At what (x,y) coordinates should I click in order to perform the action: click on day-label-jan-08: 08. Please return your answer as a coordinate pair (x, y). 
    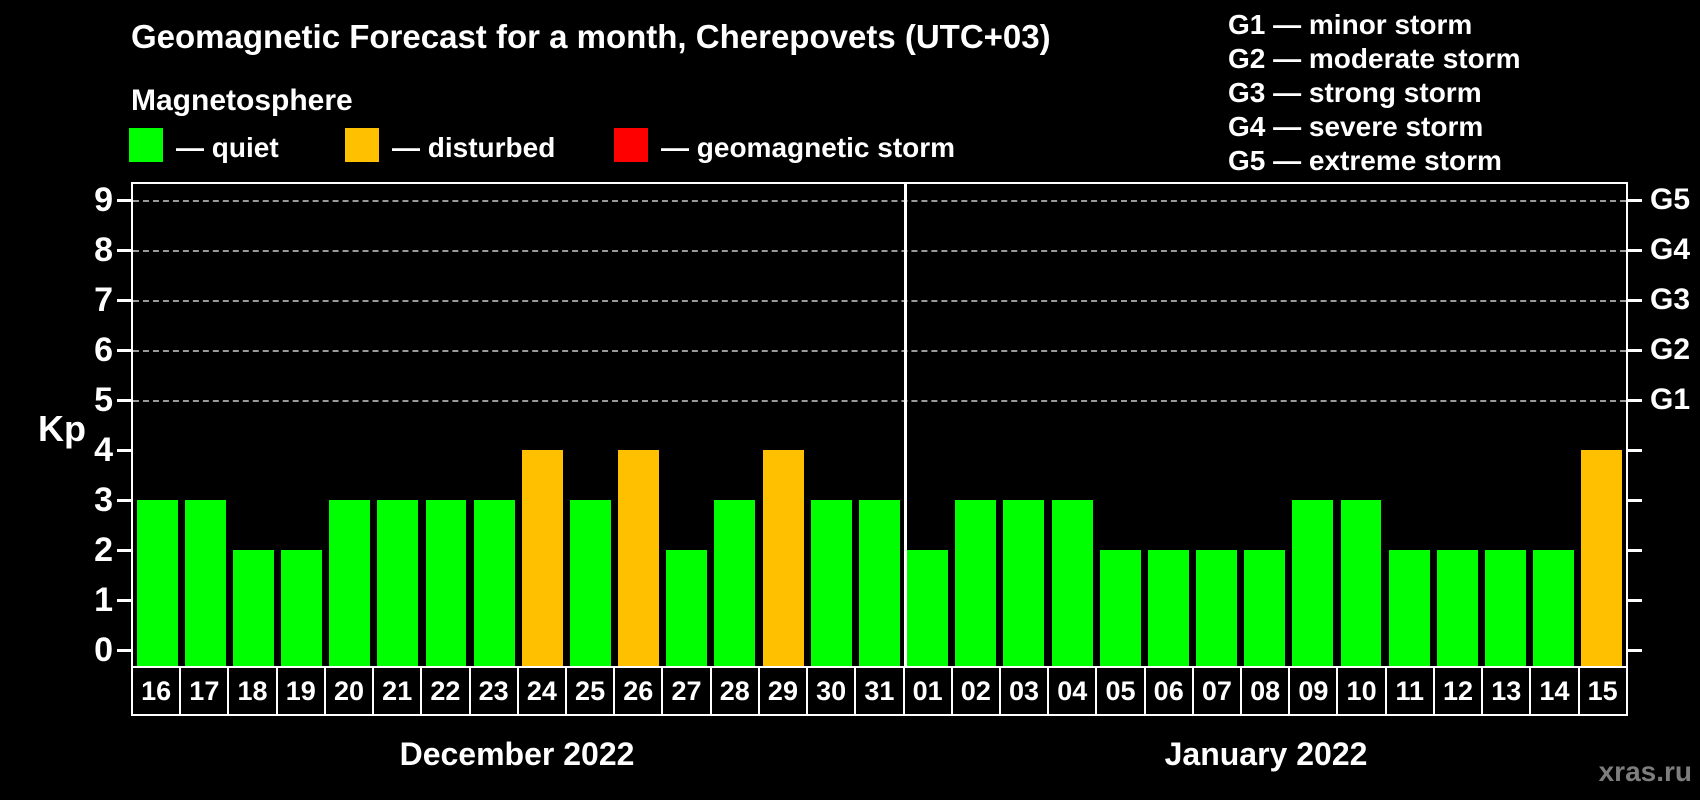
    Looking at the image, I should click on (1266, 691).